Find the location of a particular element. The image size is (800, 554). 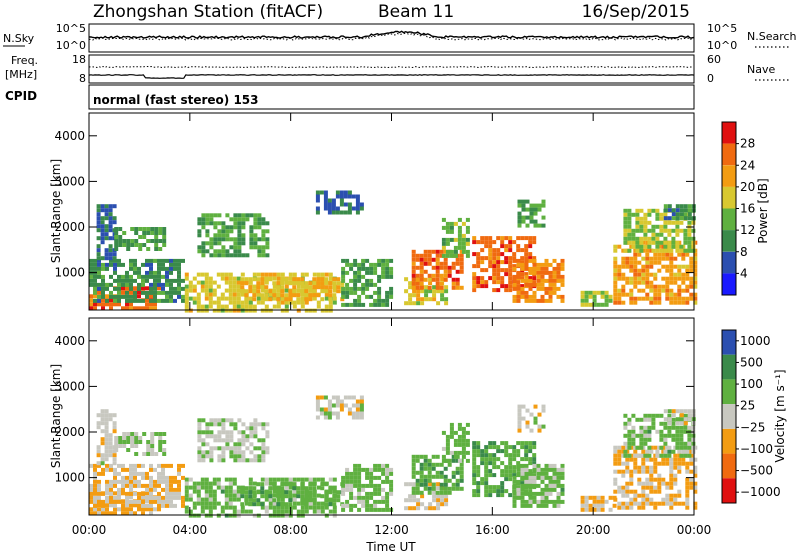

frequency-panel-frame is located at coordinates (391, 69).